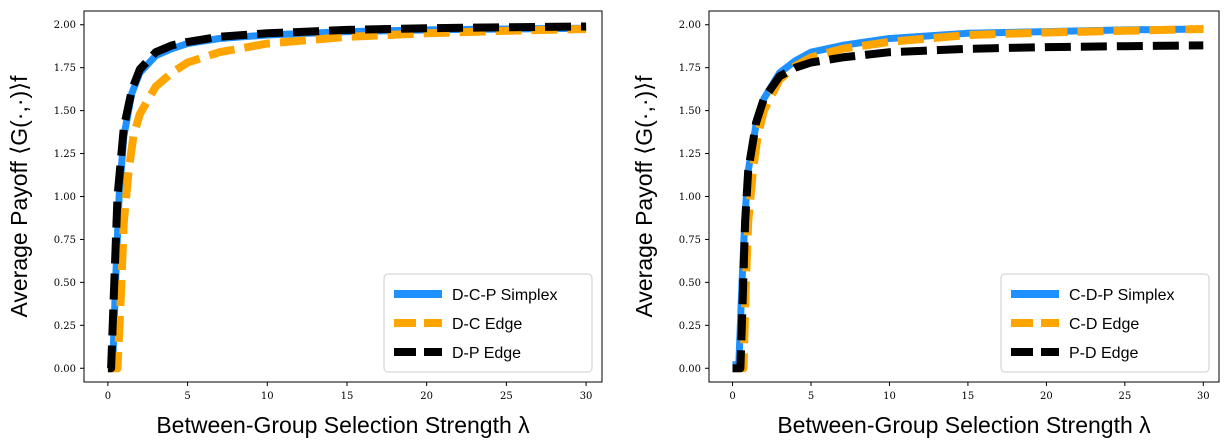  I want to click on right-legend-box, so click(1105, 323).